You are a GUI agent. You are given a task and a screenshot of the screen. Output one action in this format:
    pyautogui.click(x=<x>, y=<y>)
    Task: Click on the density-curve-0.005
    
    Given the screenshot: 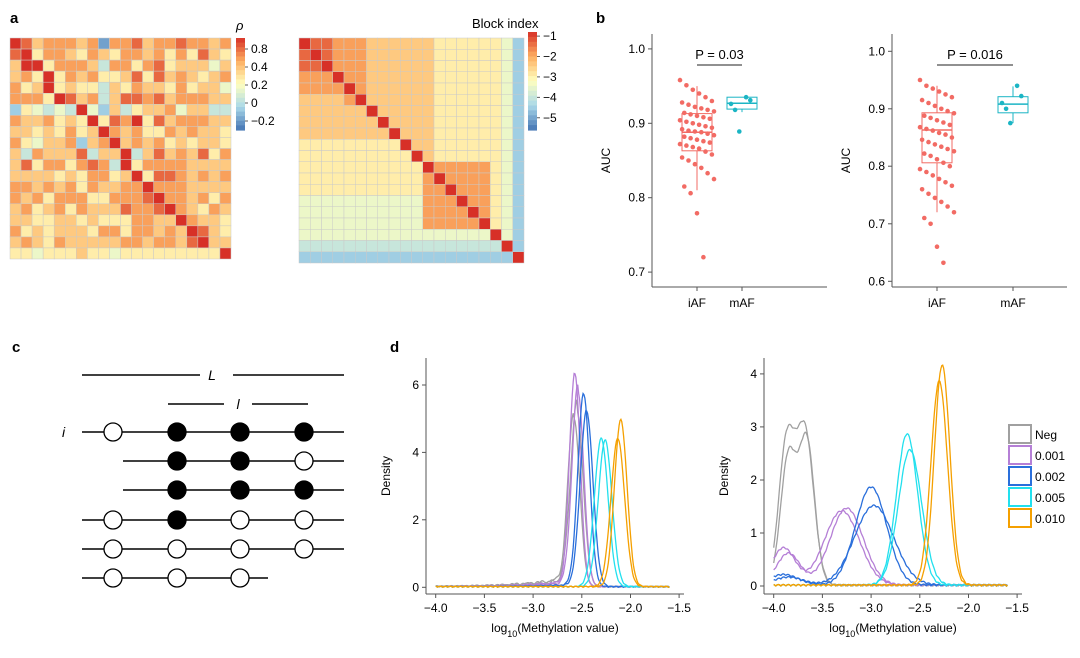 What is the action you would take?
    pyautogui.click(x=552, y=512)
    